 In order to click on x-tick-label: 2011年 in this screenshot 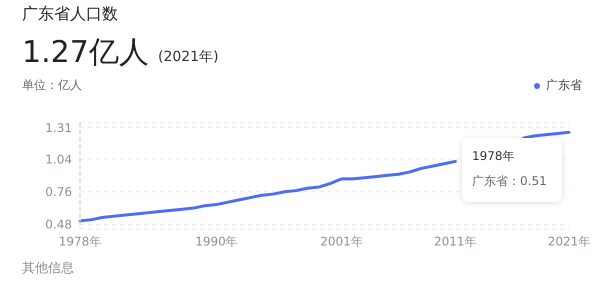, I will do `click(455, 241)`.